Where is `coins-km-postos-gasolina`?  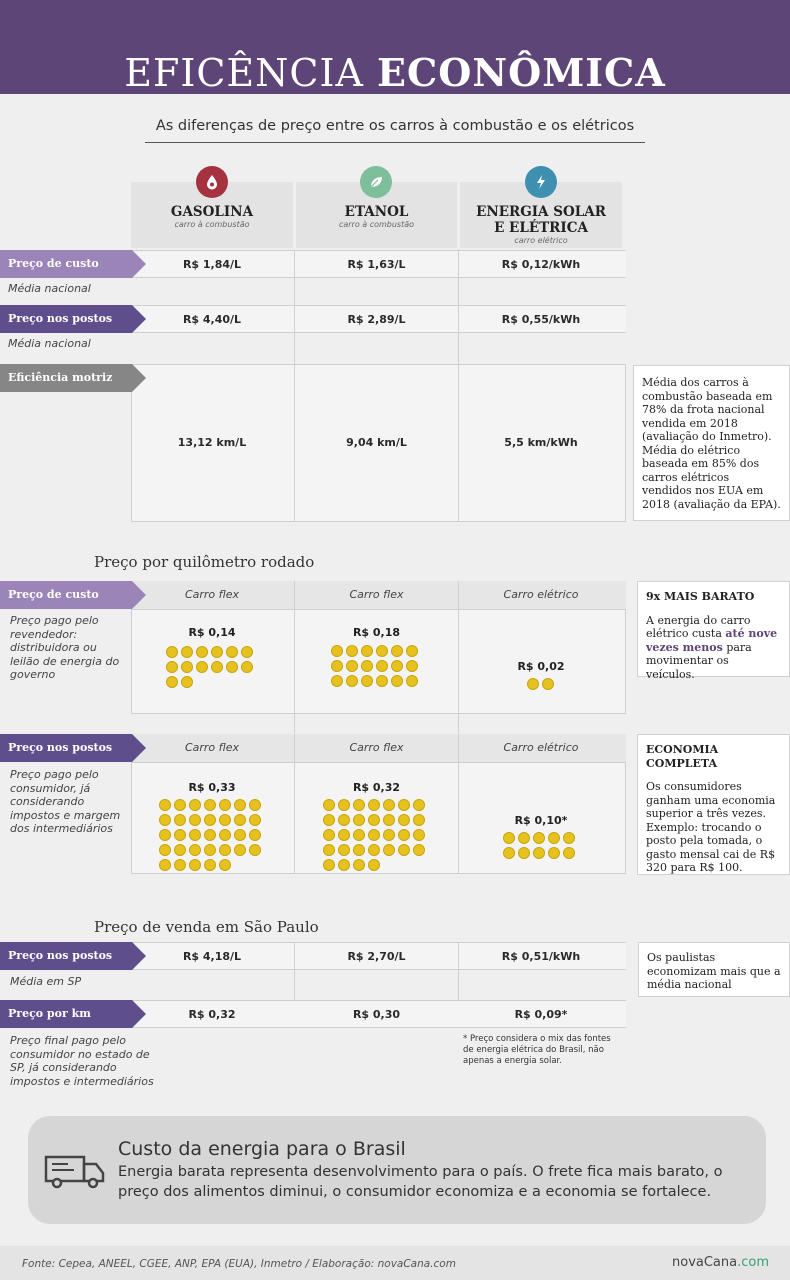
coins-km-postos-gasolina is located at coordinates (214, 835).